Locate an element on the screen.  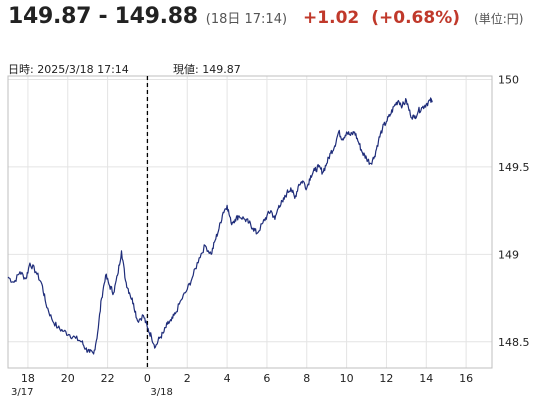
current-value-readout: 現値: 149.87 is located at coordinates (207, 69).